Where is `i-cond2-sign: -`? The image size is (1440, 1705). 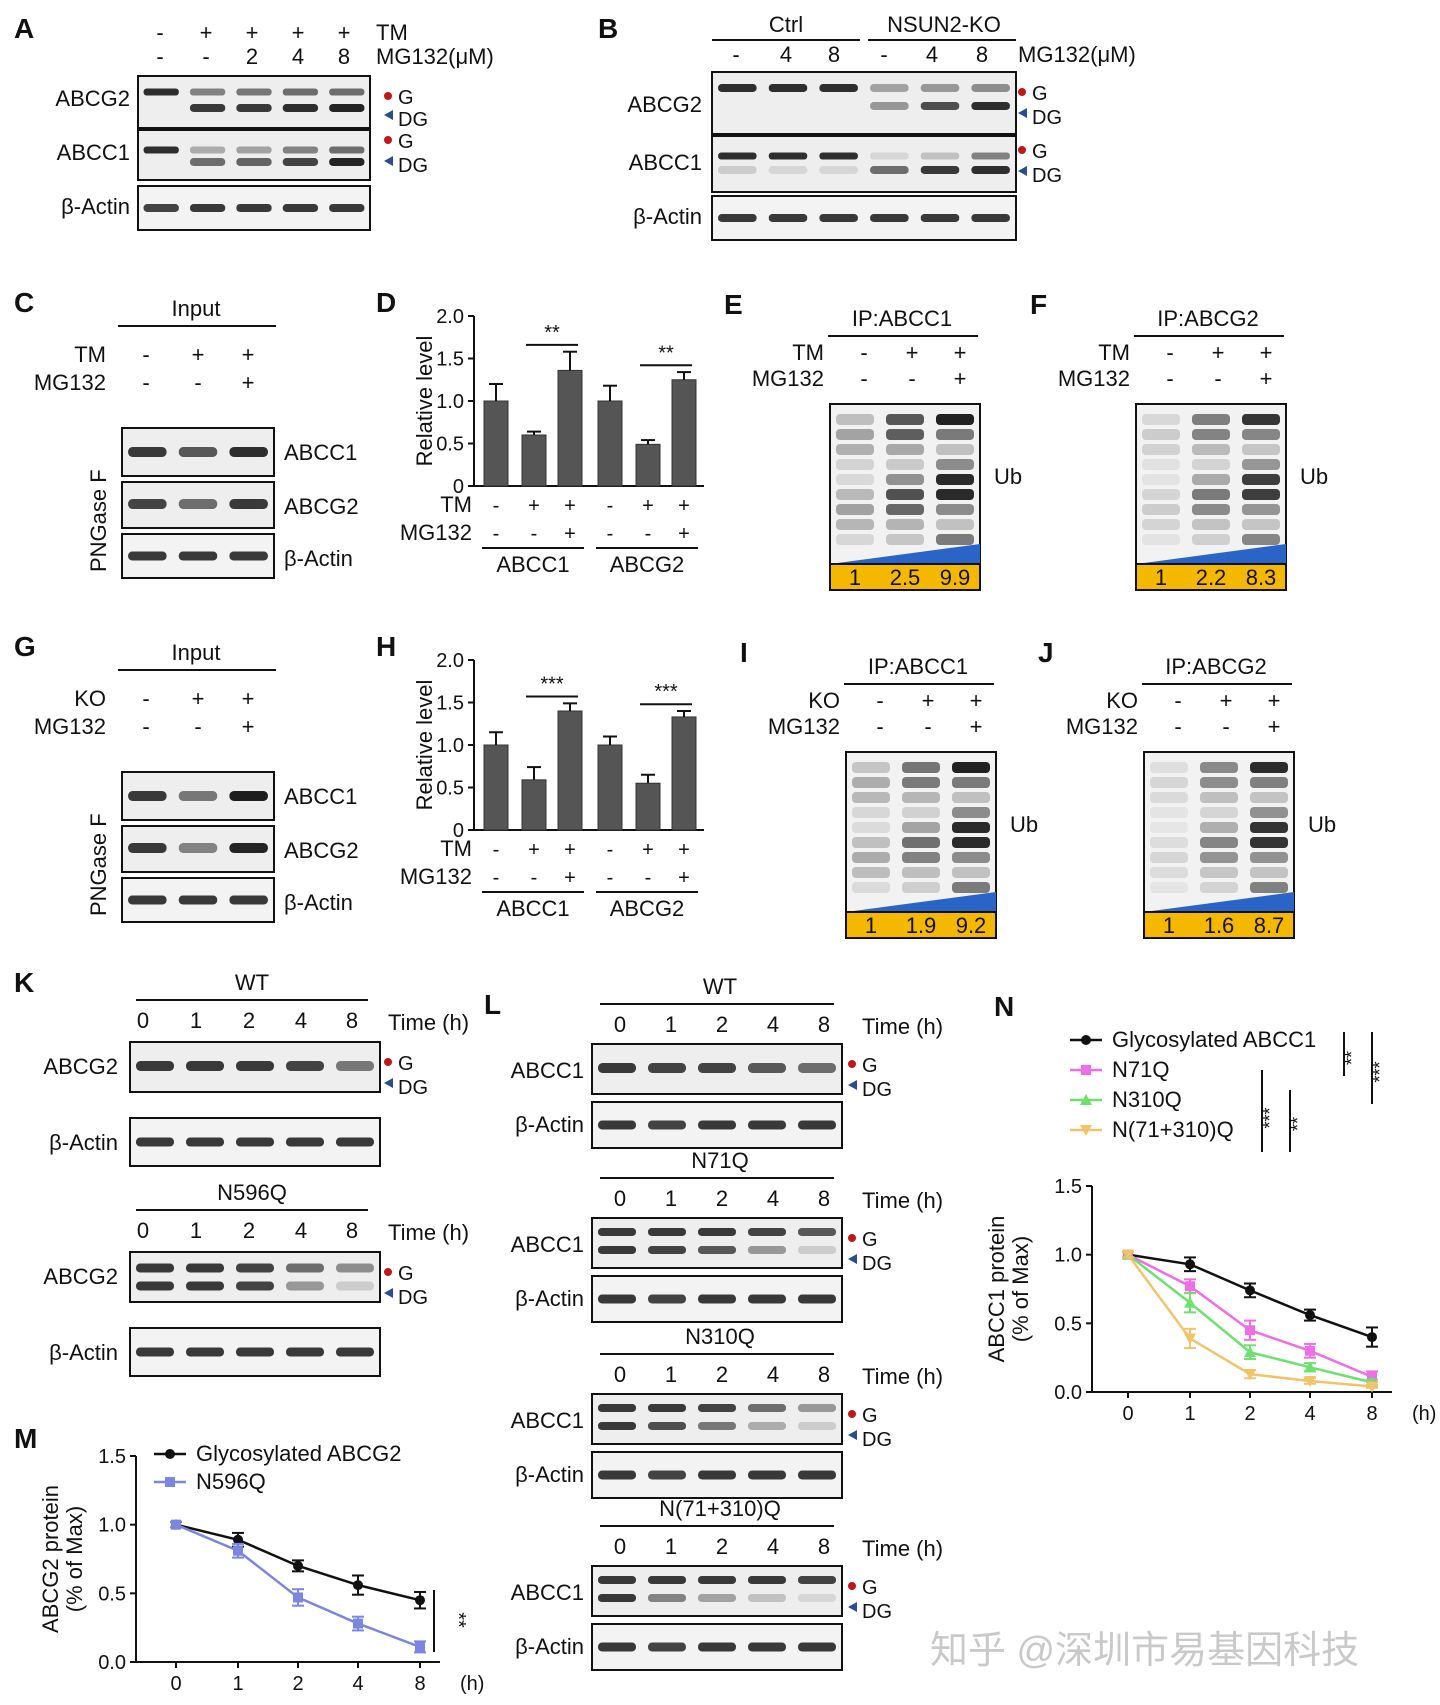 i-cond2-sign: - is located at coordinates (879, 726).